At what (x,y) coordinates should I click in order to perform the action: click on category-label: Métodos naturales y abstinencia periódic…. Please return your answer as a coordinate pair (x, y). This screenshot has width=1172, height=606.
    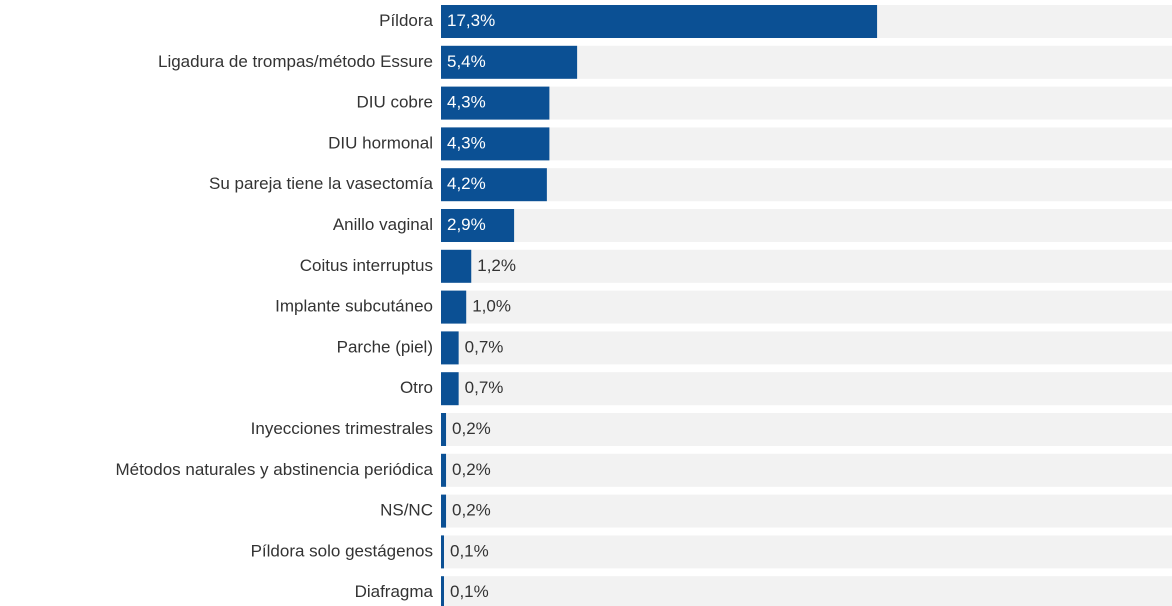
    Looking at the image, I should click on (274, 469).